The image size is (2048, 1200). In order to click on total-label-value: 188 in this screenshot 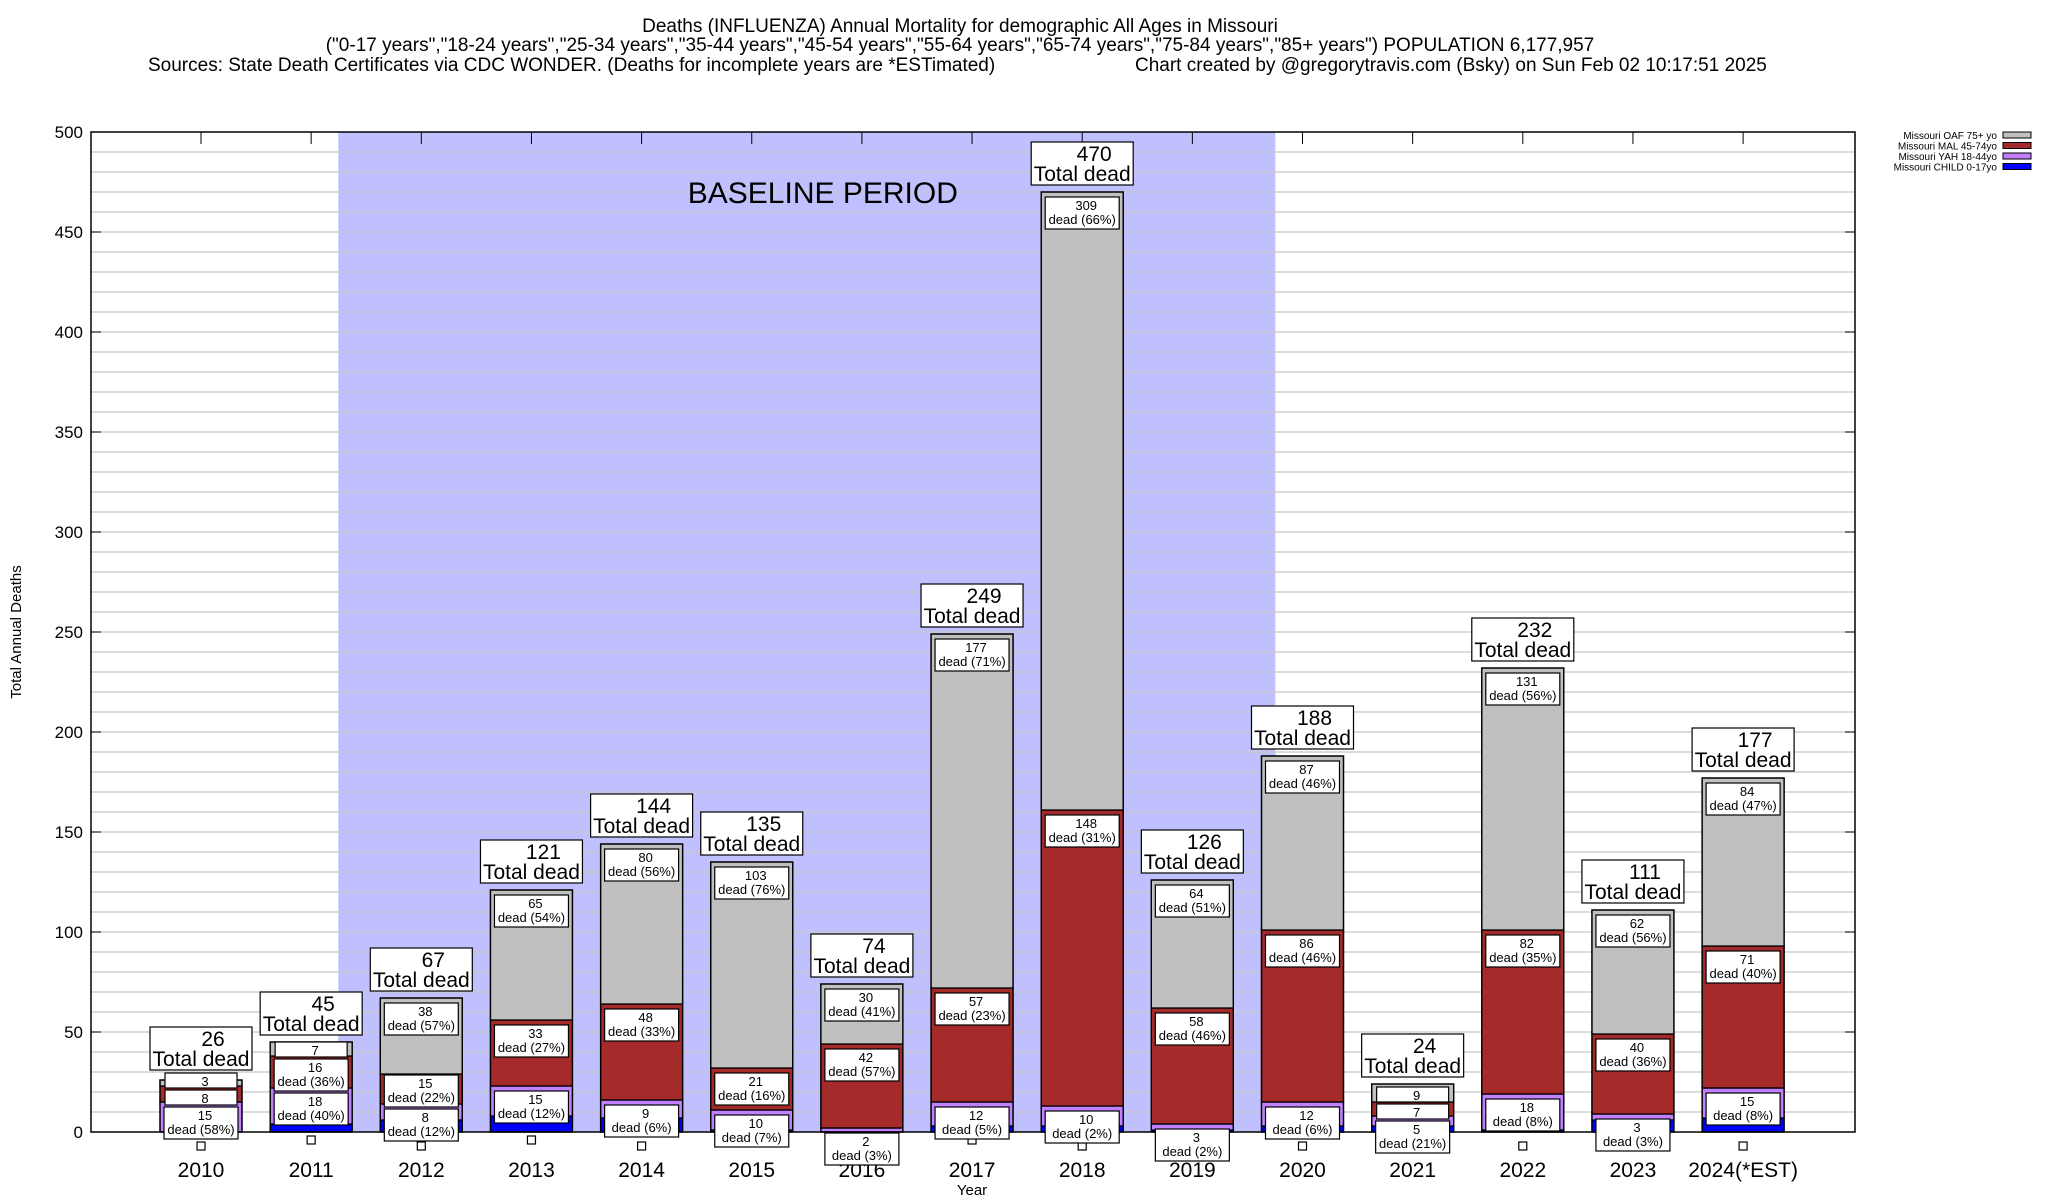, I will do `click(1314, 718)`.